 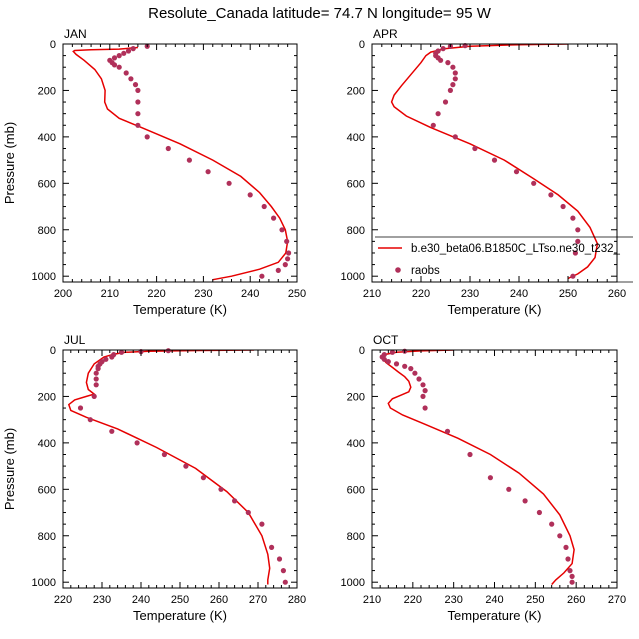 What do you see at coordinates (515, 249) in the screenshot?
I see `legend-model-label: b.e30_beta06.B1850C_LTso.ne30_t232_` at bounding box center [515, 249].